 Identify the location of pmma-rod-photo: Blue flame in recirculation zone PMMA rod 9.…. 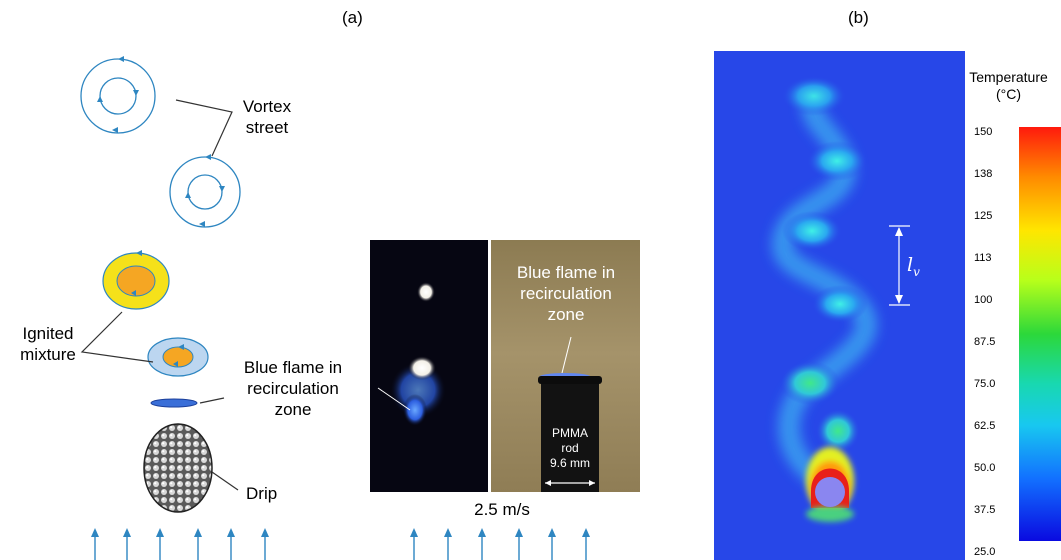
(565, 366).